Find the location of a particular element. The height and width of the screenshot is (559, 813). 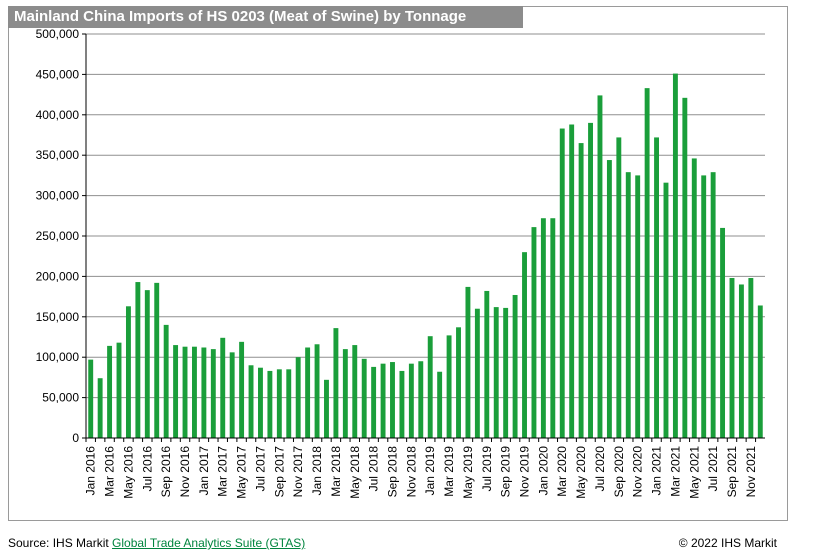

x-tick-label: Sep 2020 is located at coordinates (619, 472).